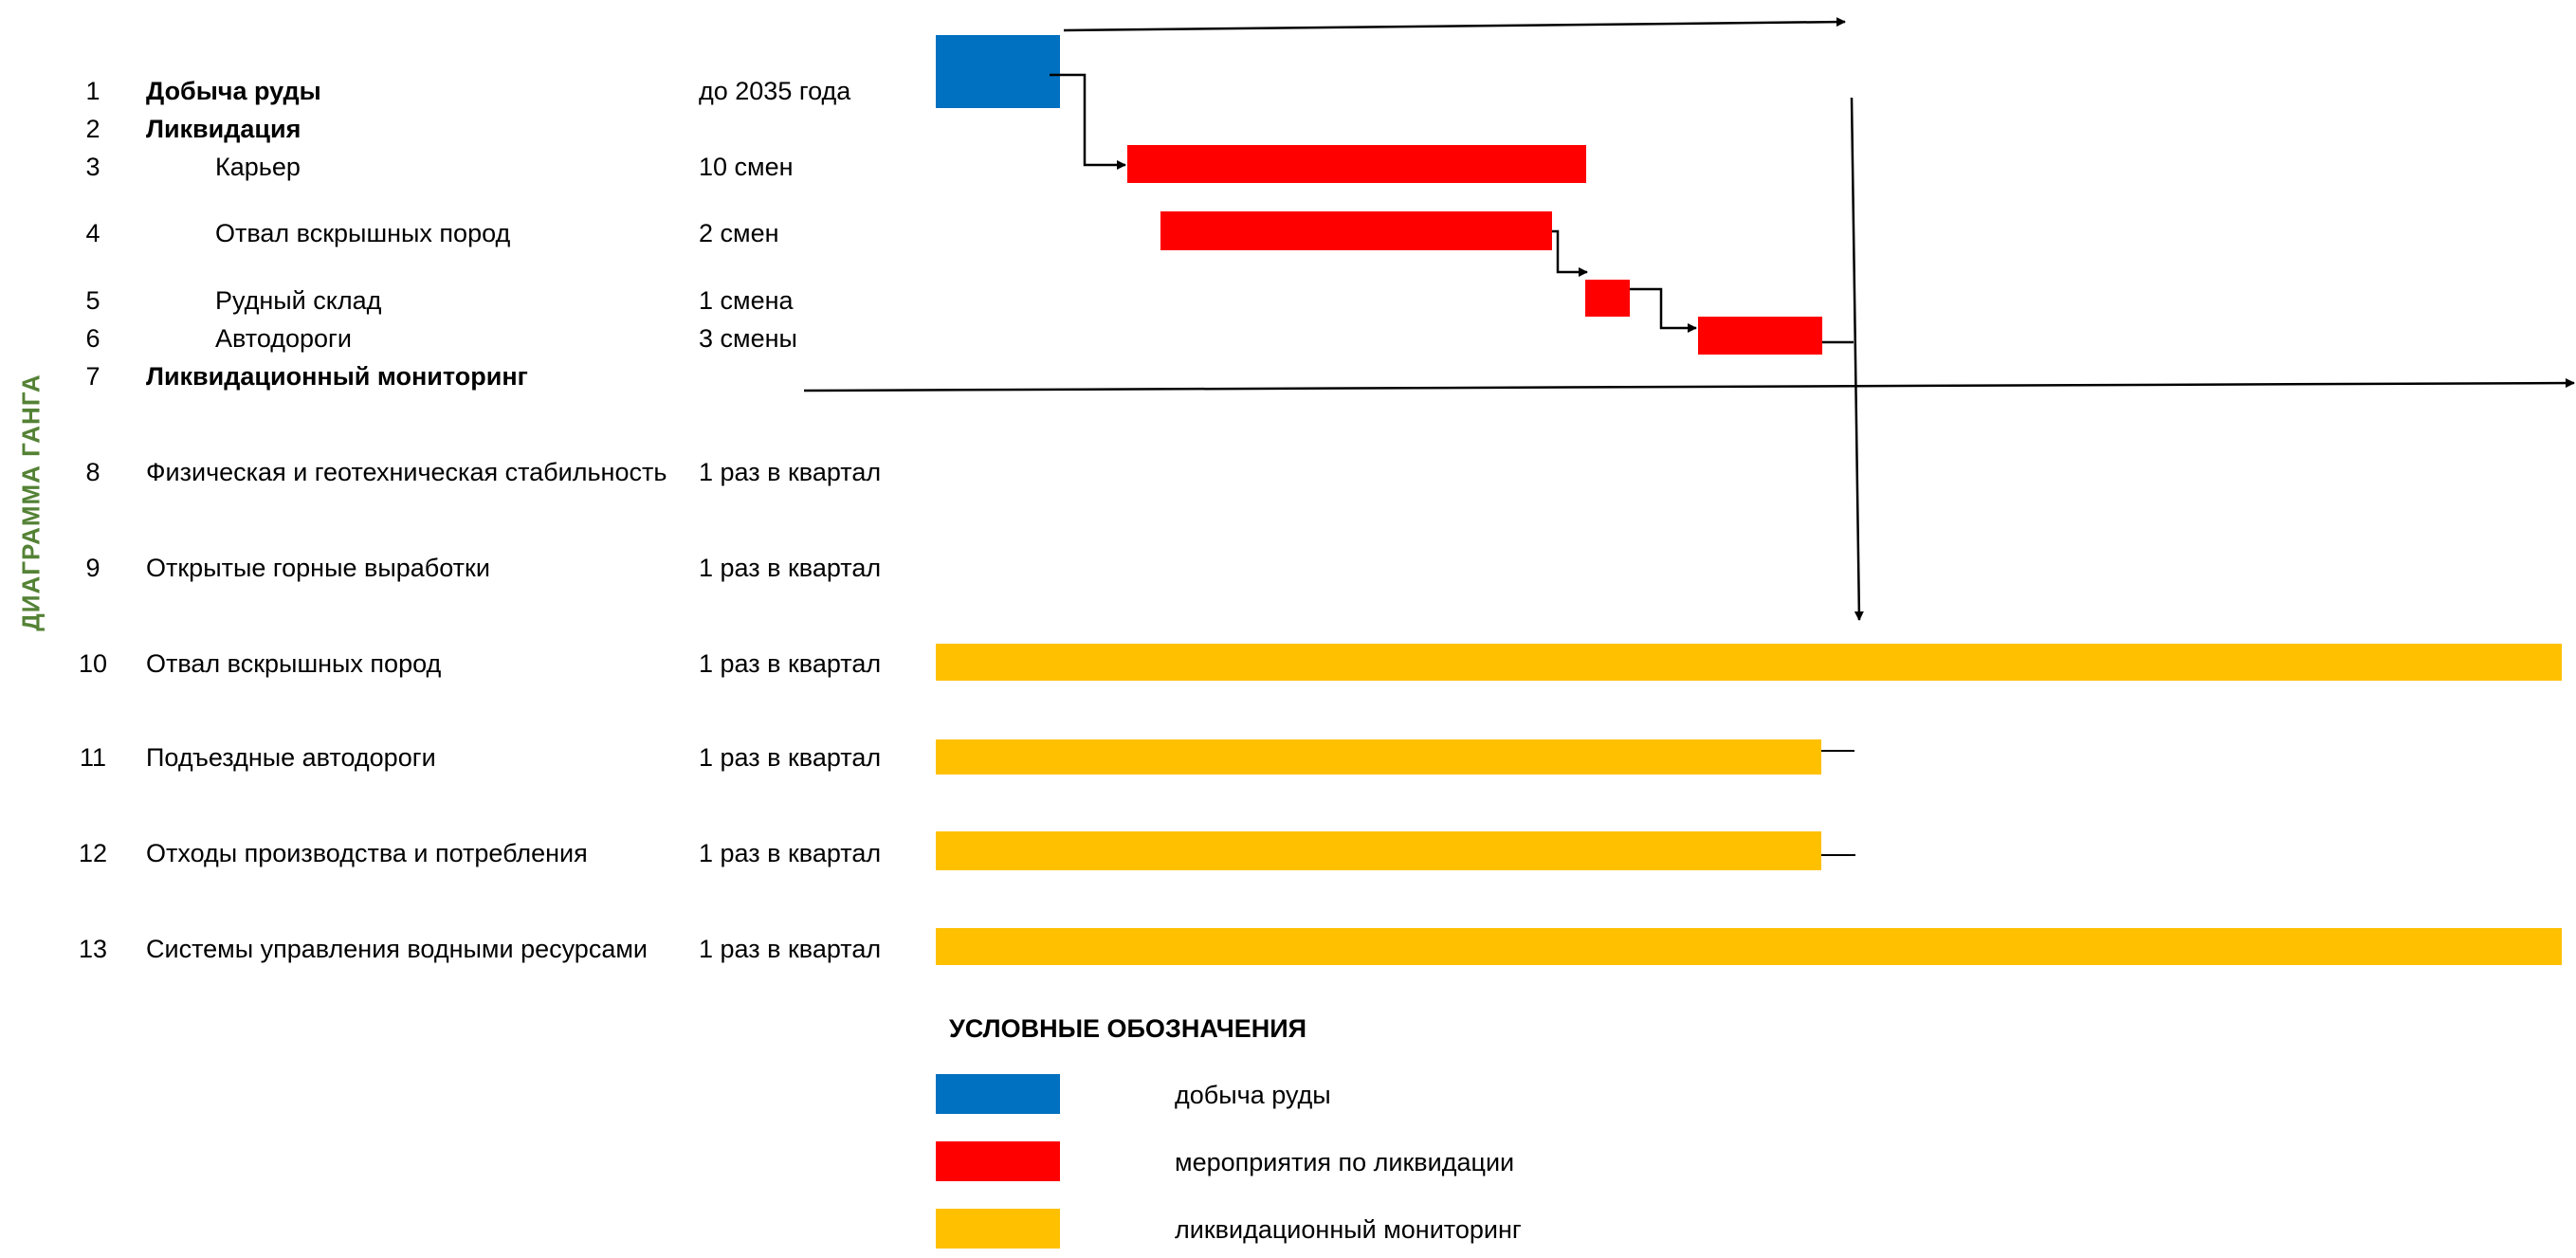 The height and width of the screenshot is (1258, 2576). What do you see at coordinates (92, 91) in the screenshot?
I see `task-number: 1` at bounding box center [92, 91].